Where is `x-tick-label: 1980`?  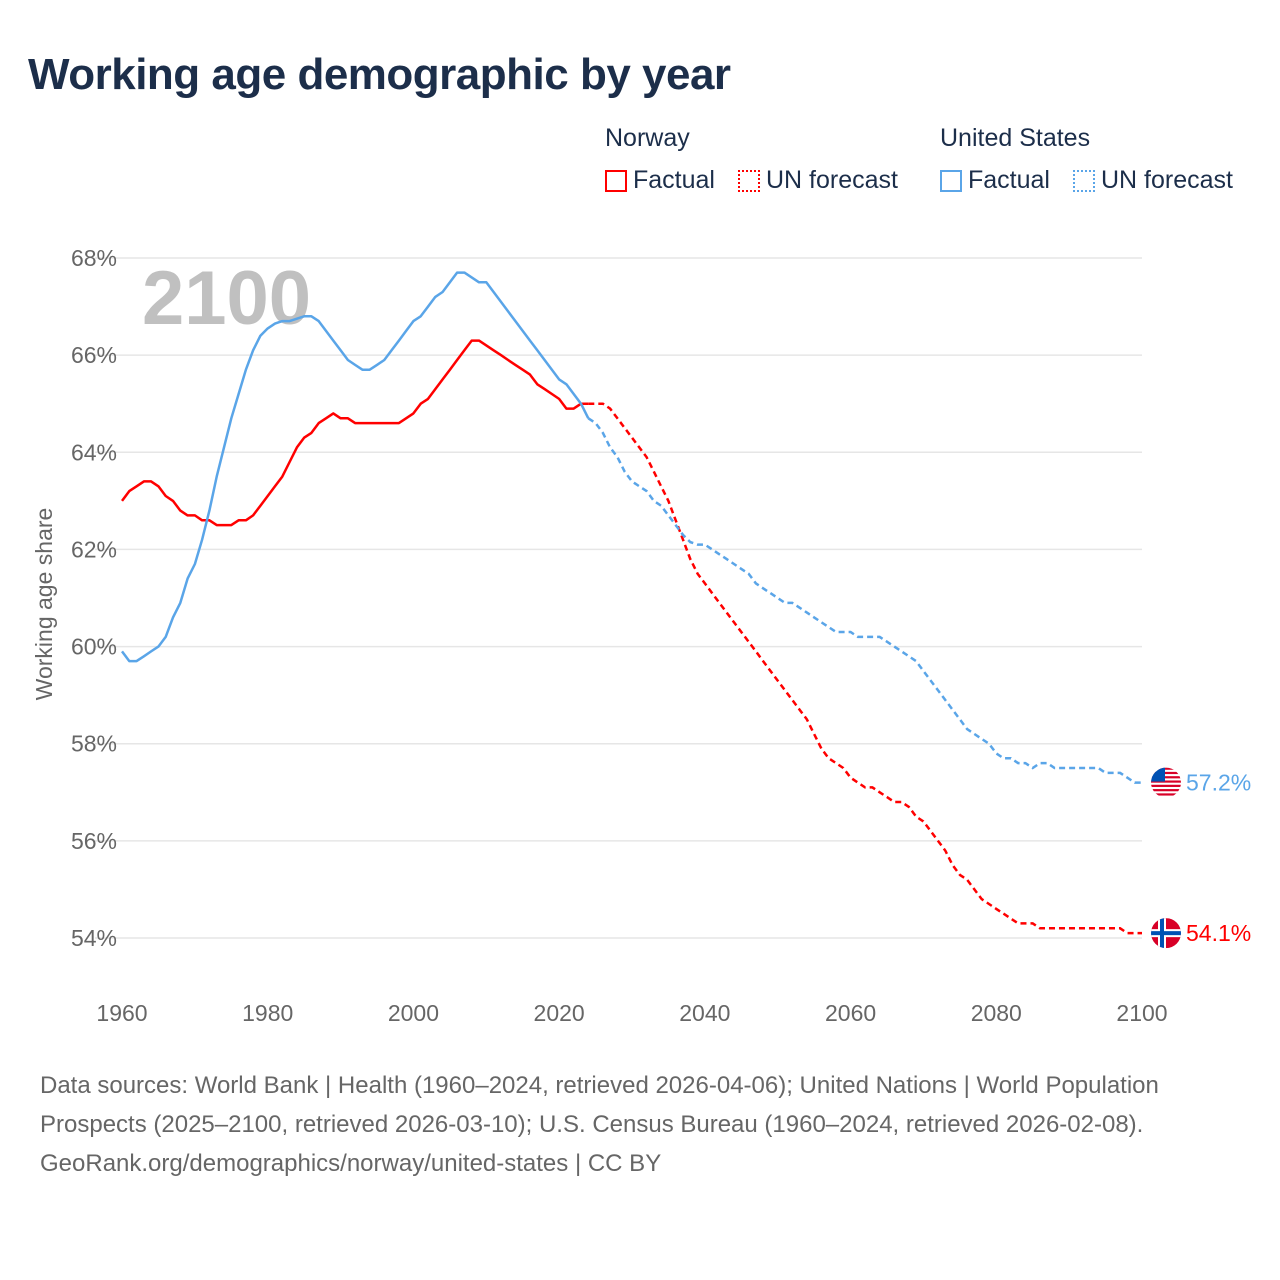 x-tick-label: 1980 is located at coordinates (267, 1013).